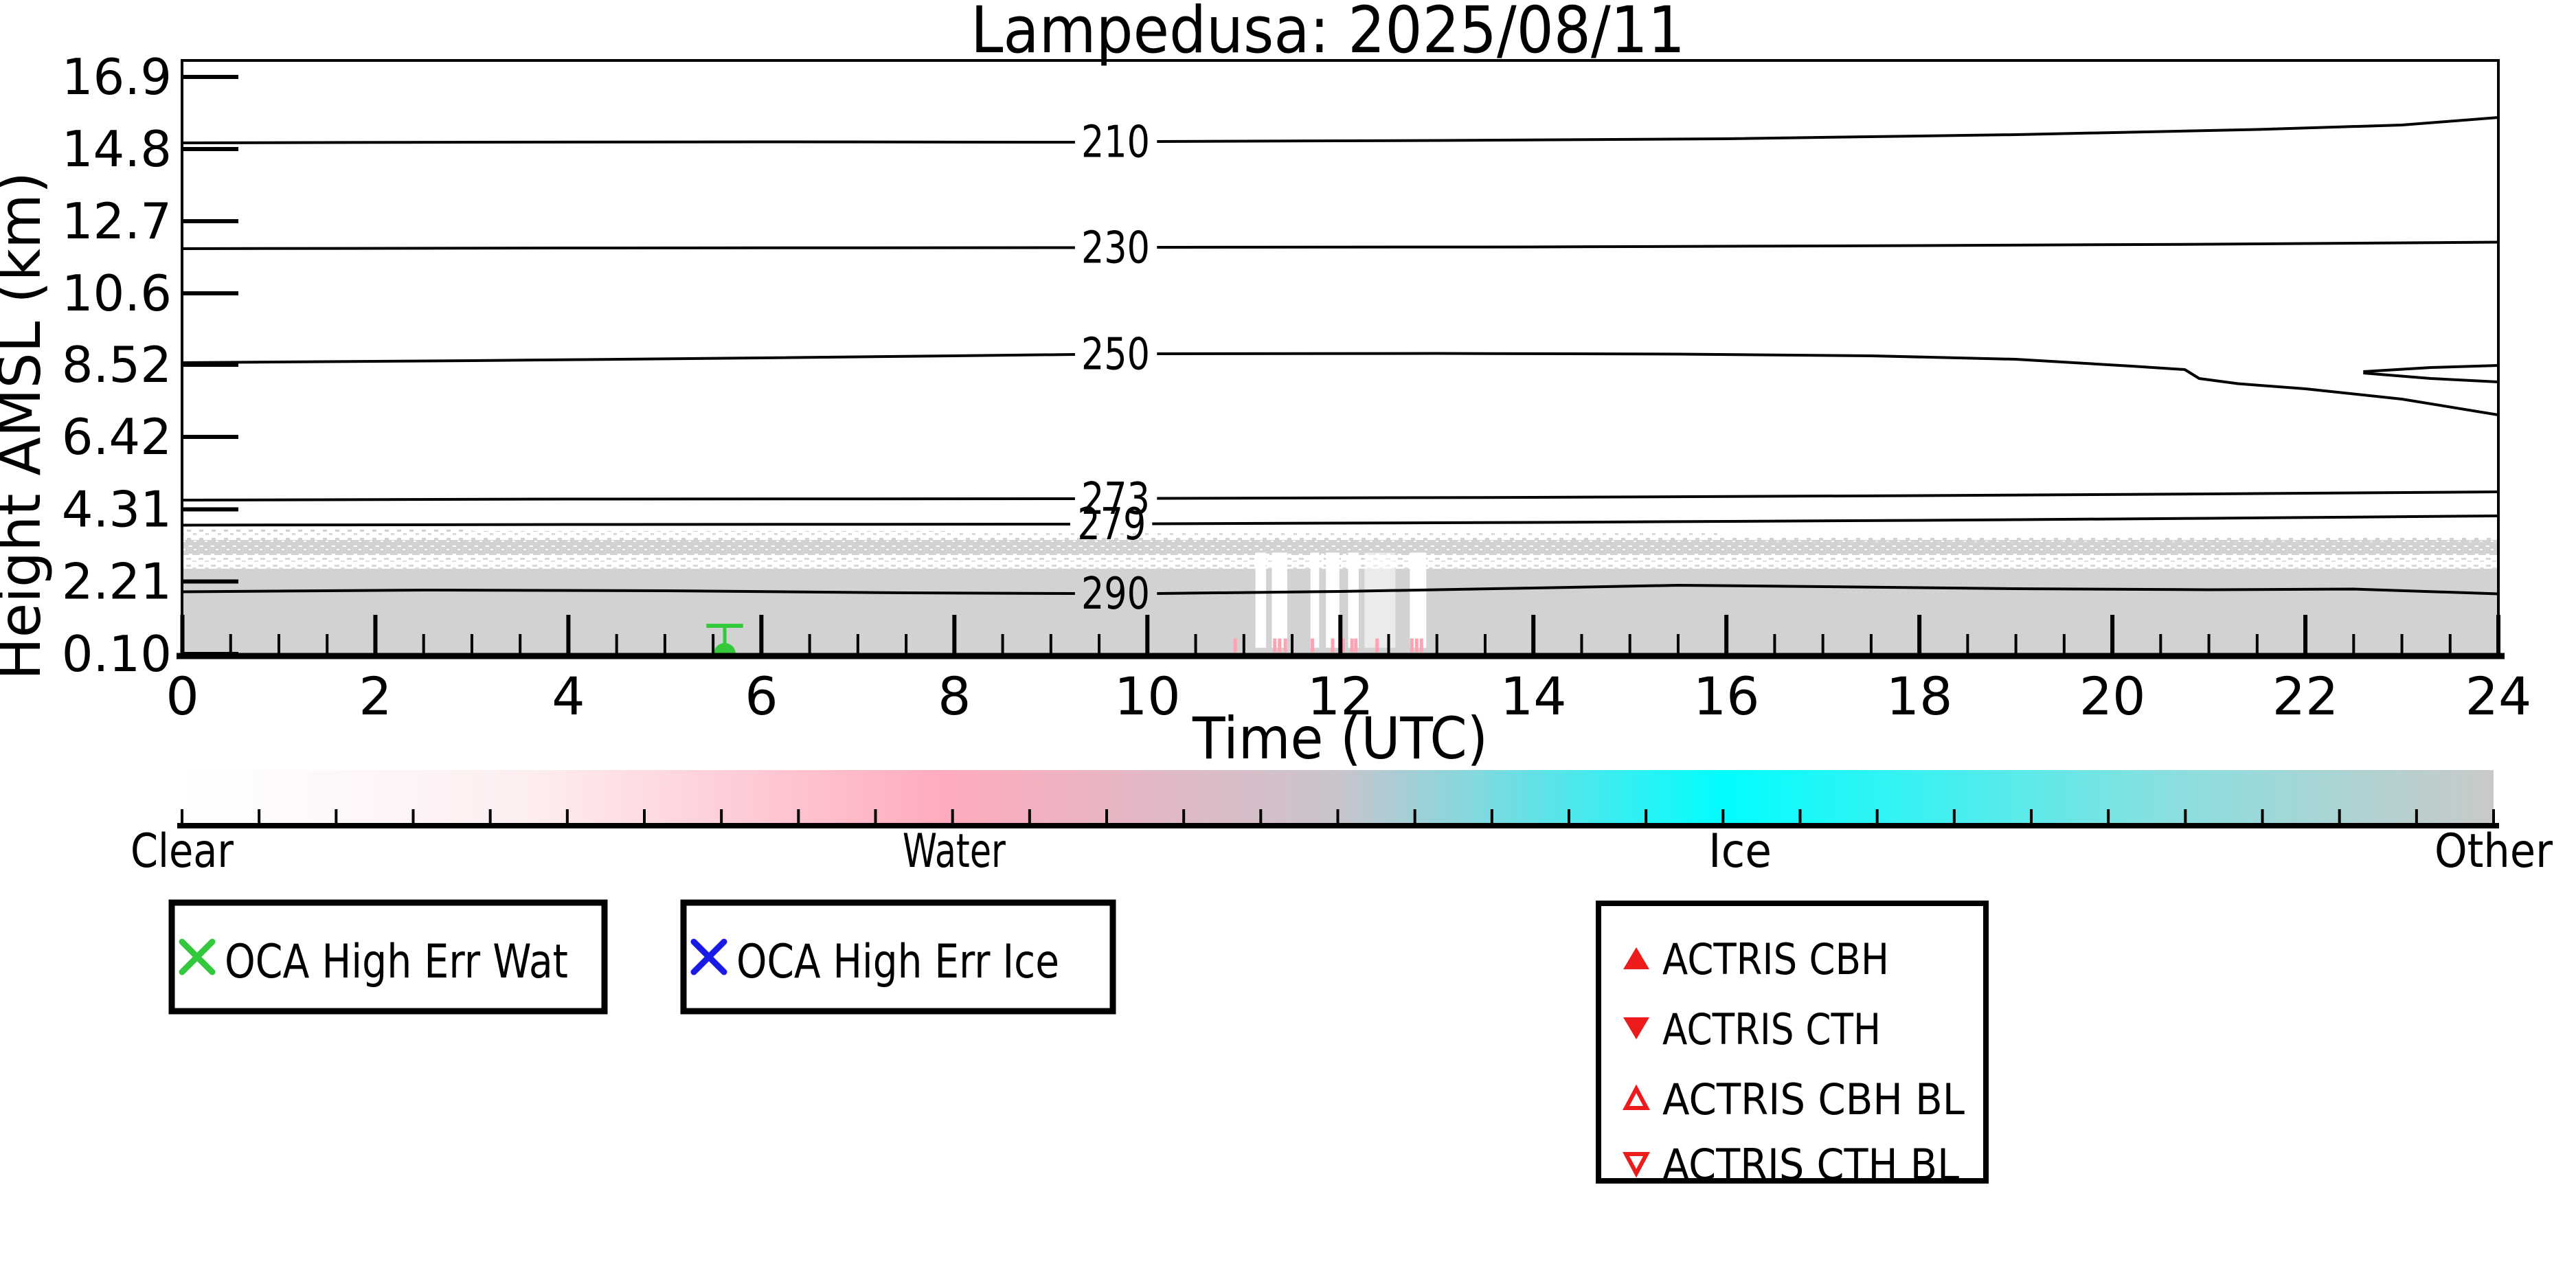  I want to click on x-tick-label: 24, so click(2498, 696).